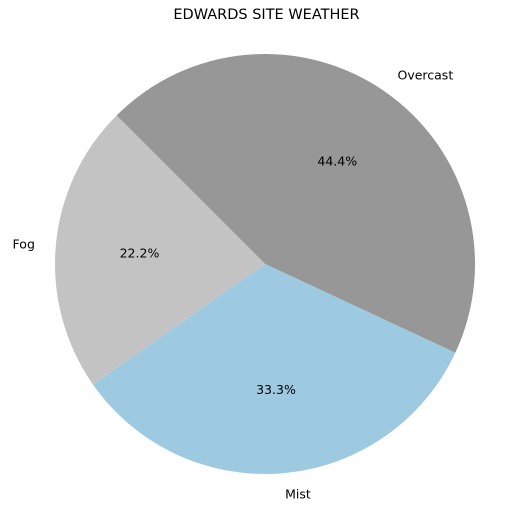  Describe the element at coordinates (337, 160) in the screenshot. I see `pie-pct-label-overcast: 44.4%` at that location.